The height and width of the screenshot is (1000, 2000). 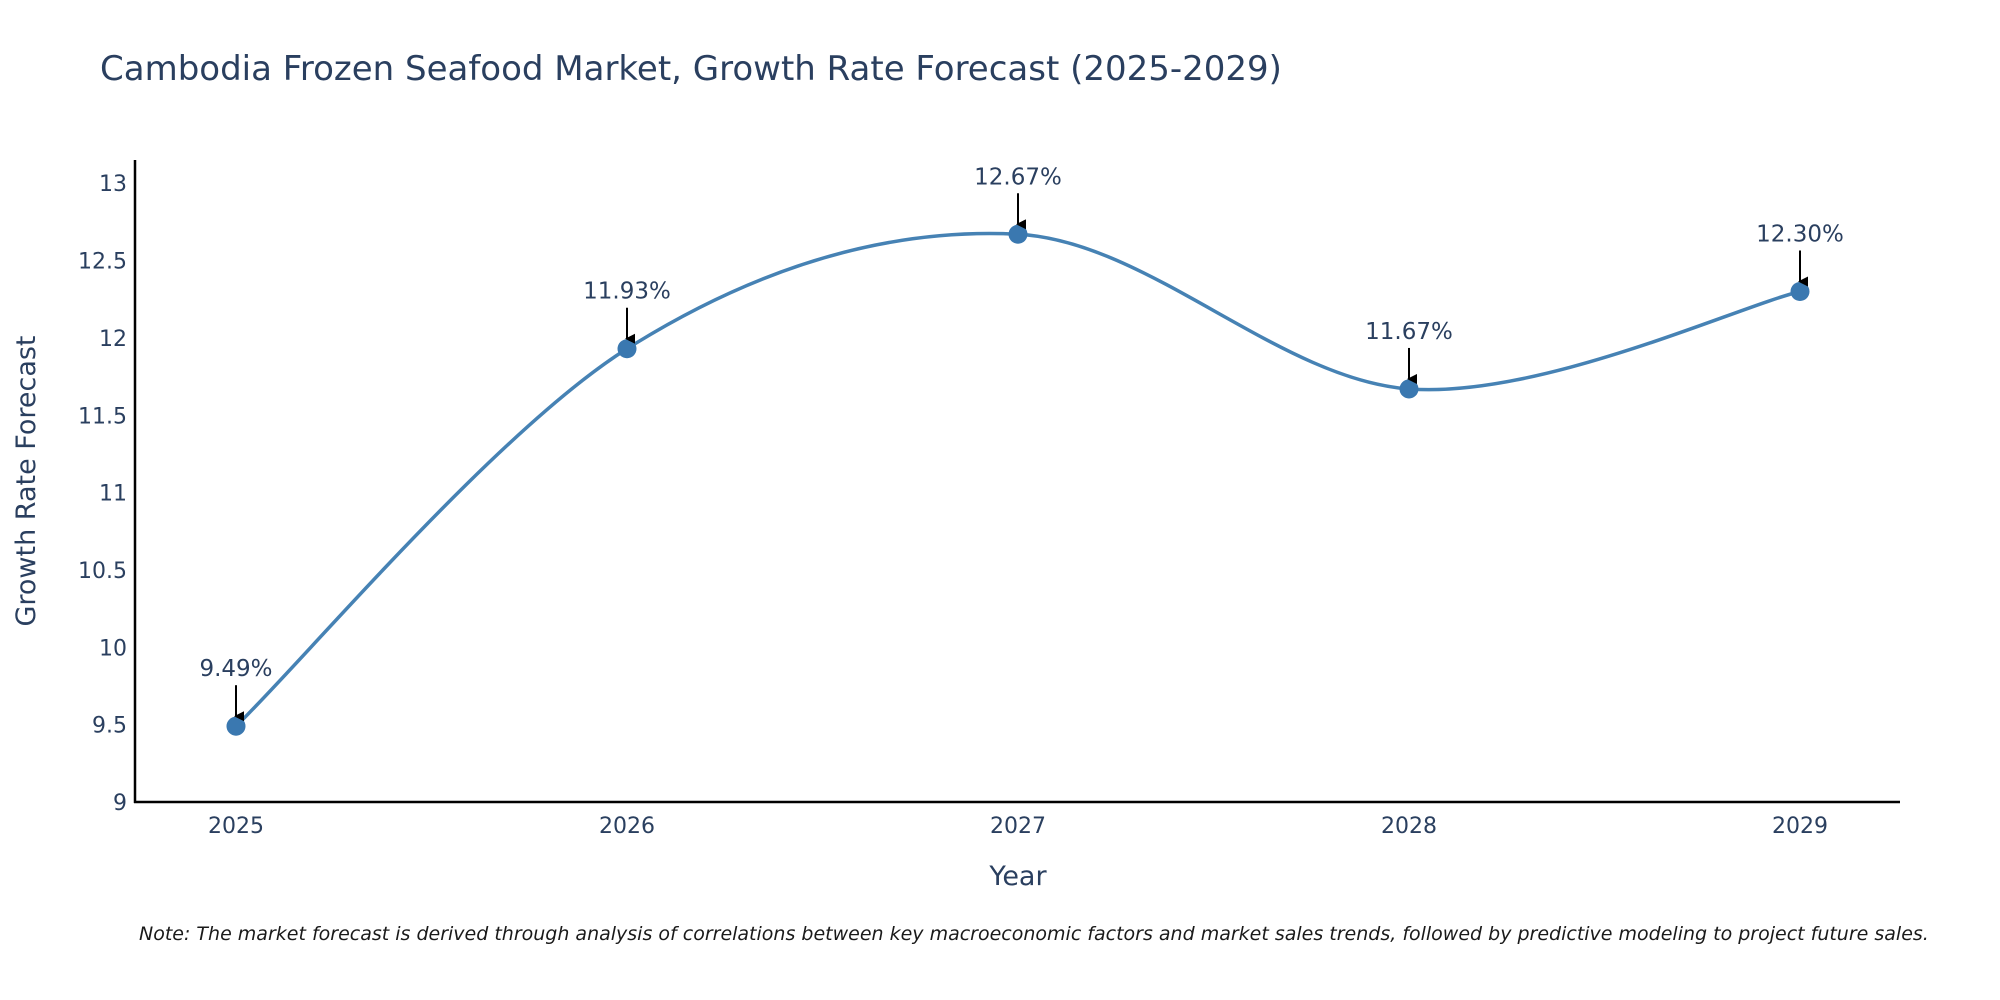 What do you see at coordinates (102, 416) in the screenshot?
I see `y-tick-label: 11.5` at bounding box center [102, 416].